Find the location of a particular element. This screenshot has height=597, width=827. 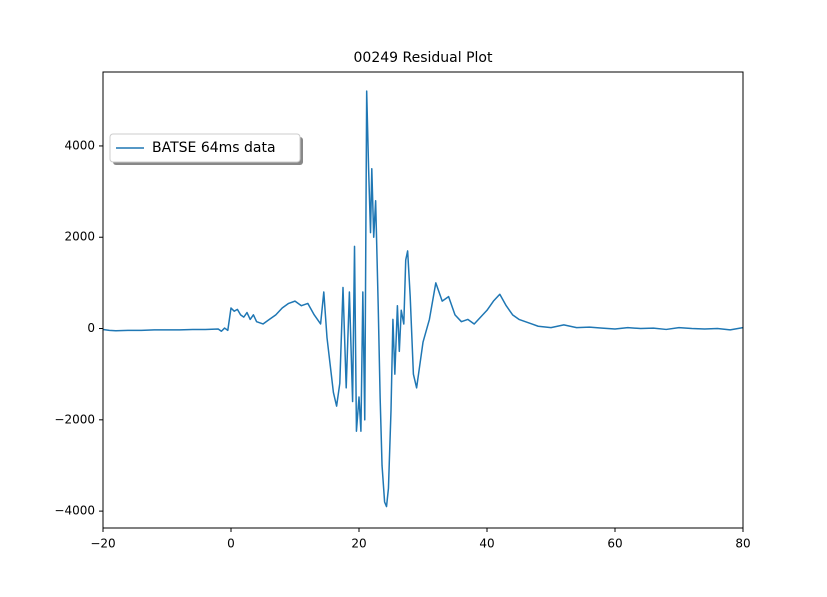

y-tick-label: 4000 is located at coordinates (79, 145).